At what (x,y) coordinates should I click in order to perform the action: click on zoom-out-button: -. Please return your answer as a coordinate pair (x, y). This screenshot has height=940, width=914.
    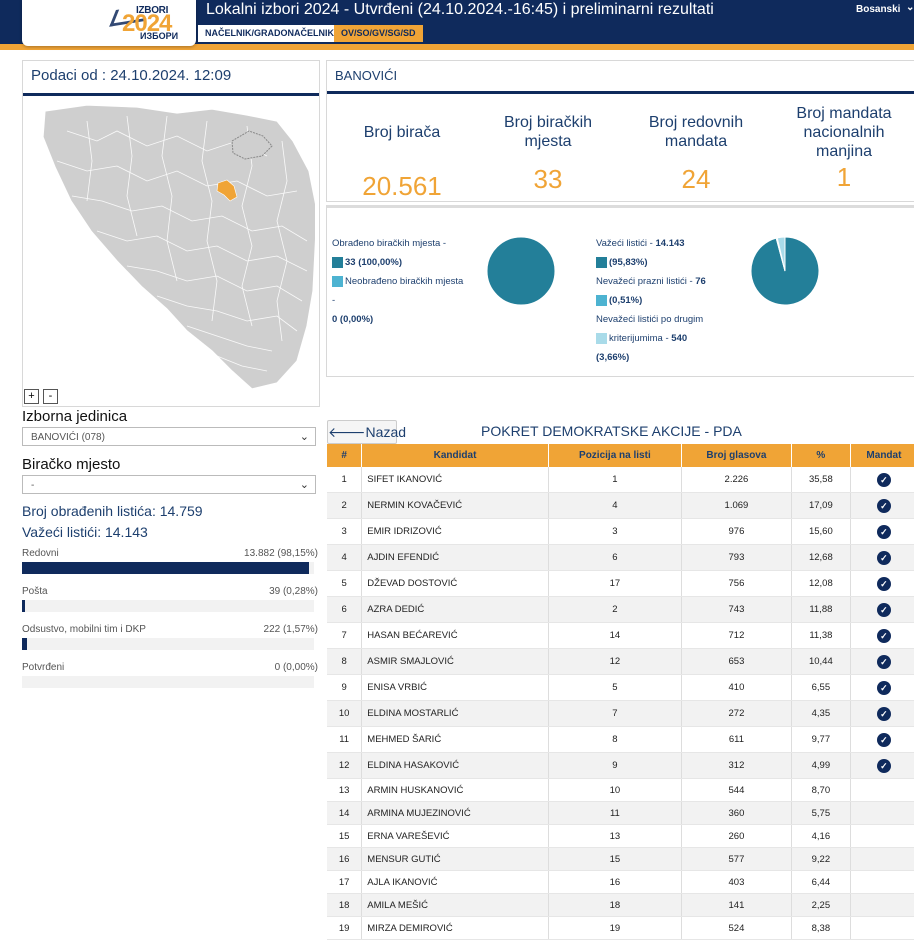
    Looking at the image, I should click on (50, 396).